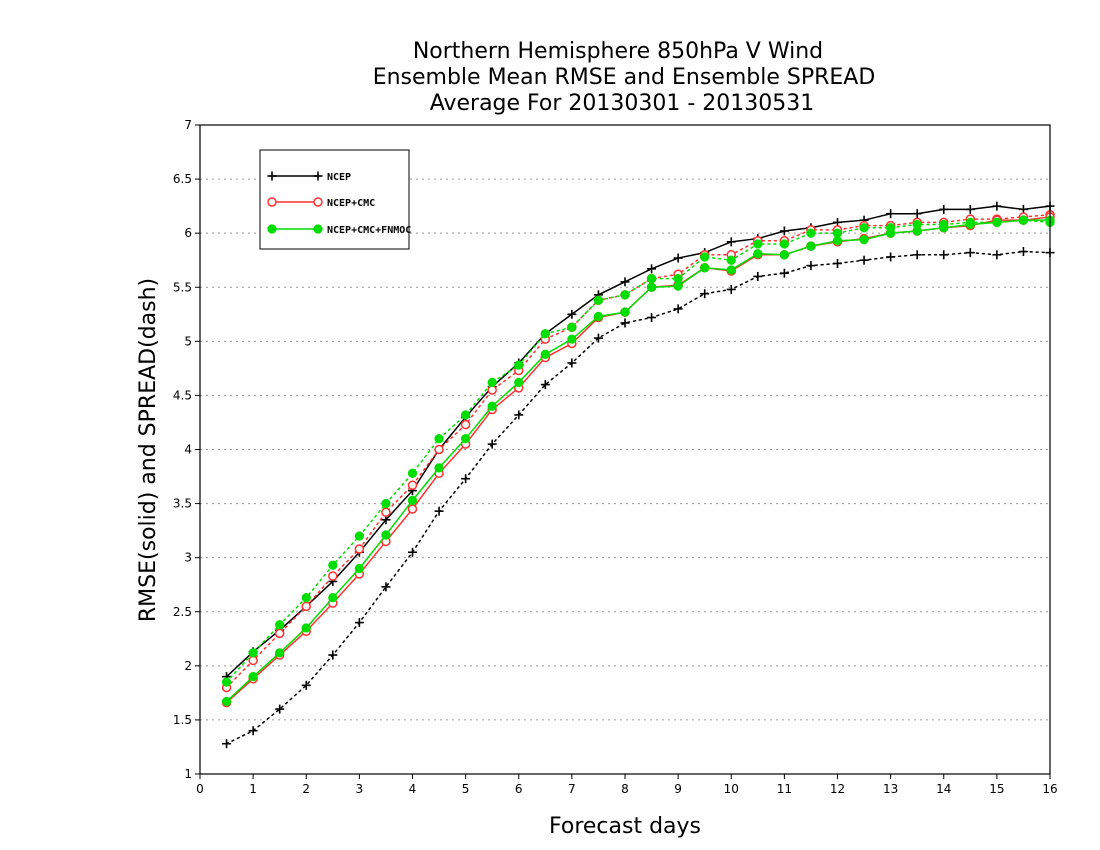 Image resolution: width=1100 pixels, height=850 pixels. I want to click on legend-marker-1-start, so click(272, 202).